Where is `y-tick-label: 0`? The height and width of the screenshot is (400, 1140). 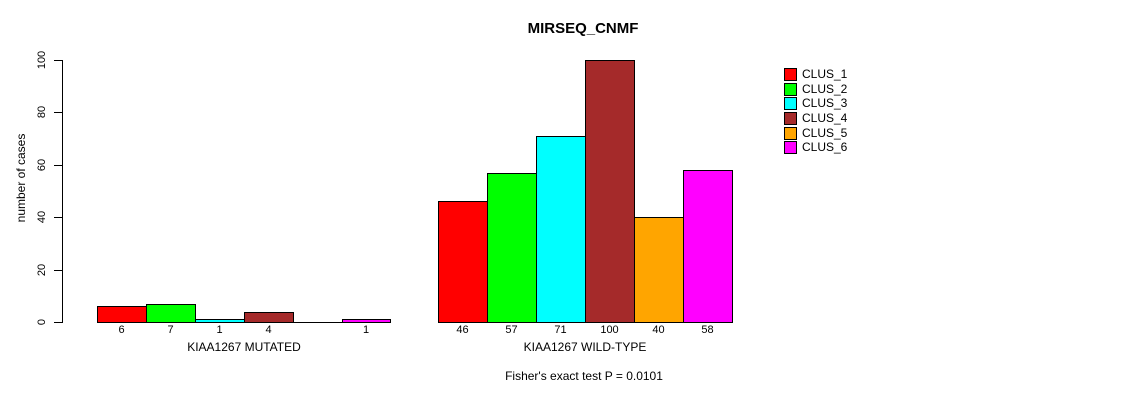
y-tick-label: 0 is located at coordinates (42, 322).